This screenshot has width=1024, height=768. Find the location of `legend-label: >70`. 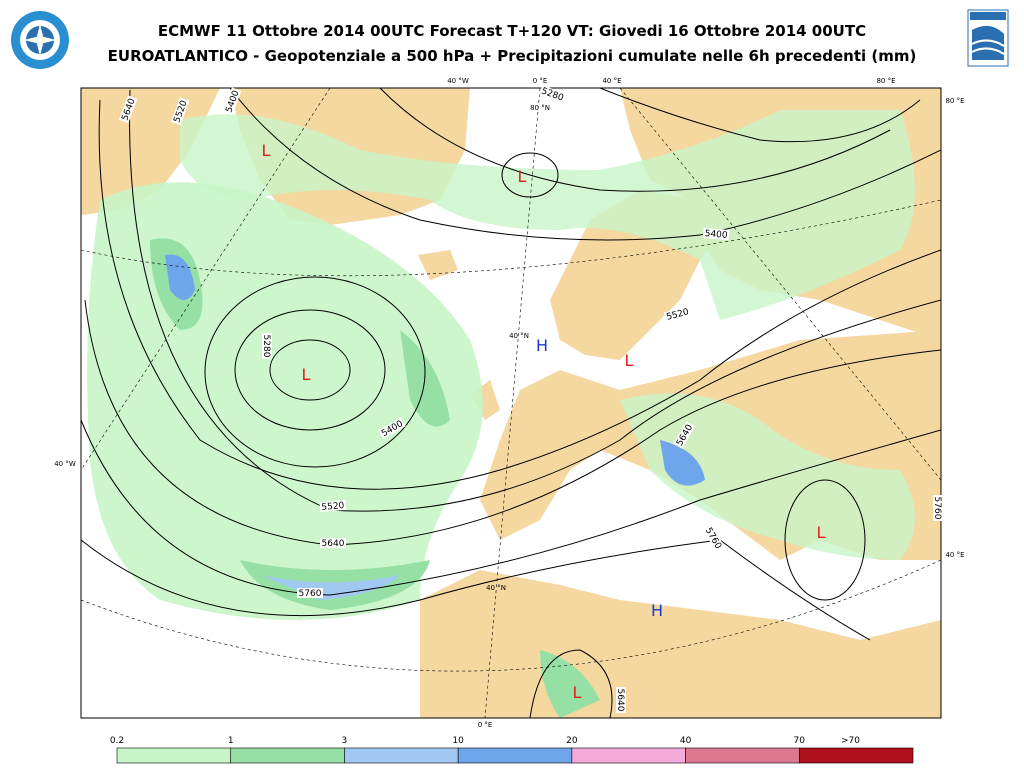

legend-label: >70 is located at coordinates (850, 741).